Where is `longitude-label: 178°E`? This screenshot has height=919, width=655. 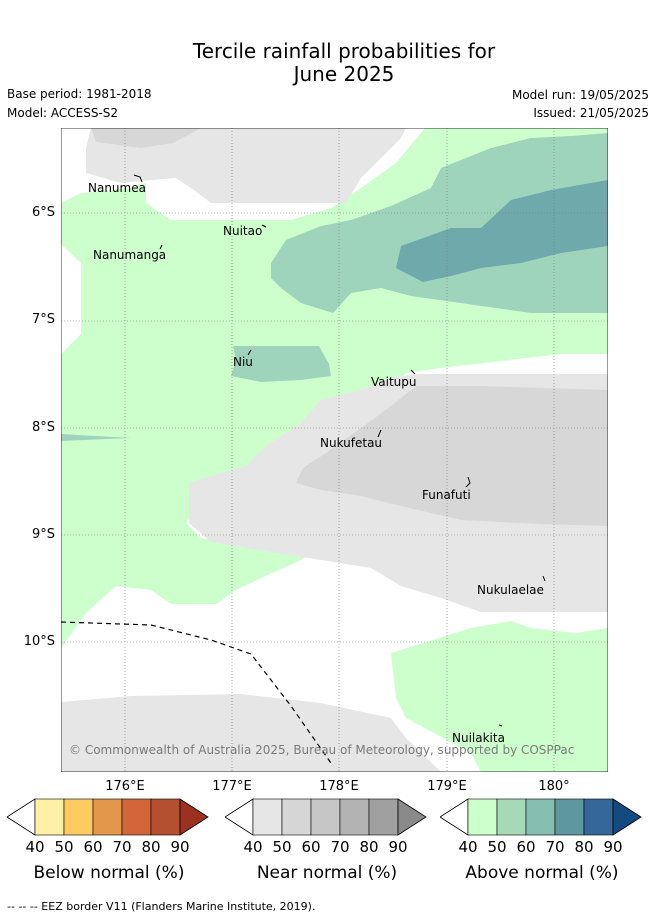
longitude-label: 178°E is located at coordinates (339, 786).